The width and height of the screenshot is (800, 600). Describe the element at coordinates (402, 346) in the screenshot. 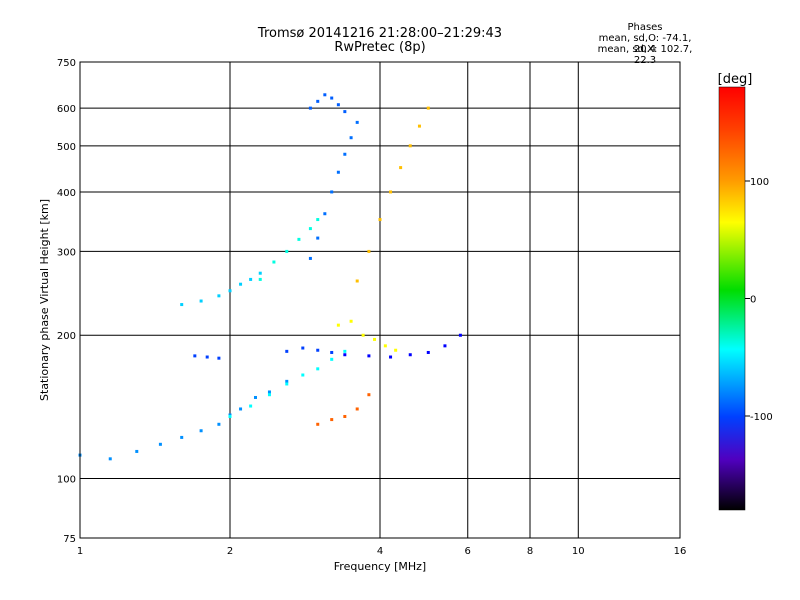

I see `series-es-extension` at that location.